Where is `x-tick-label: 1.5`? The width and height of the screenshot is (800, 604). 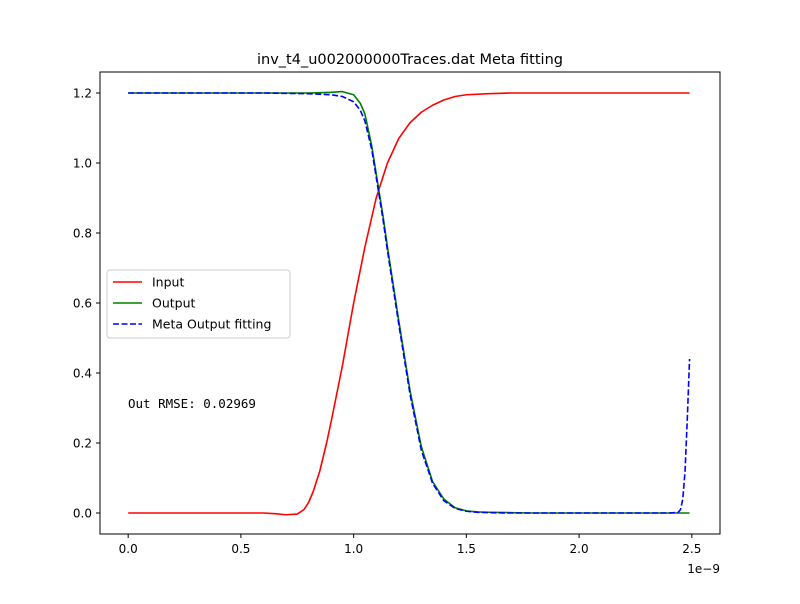 x-tick-label: 1.5 is located at coordinates (466, 549).